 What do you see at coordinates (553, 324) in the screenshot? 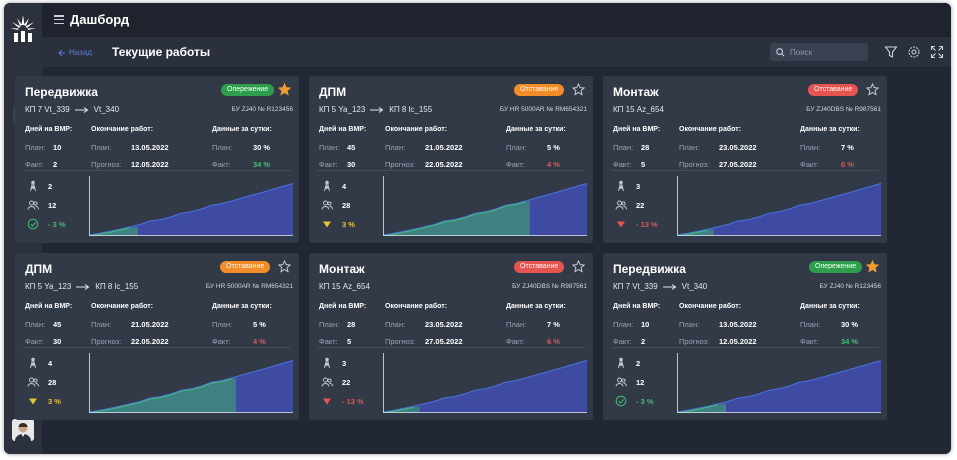
I see `daily-plan-value: 7 %` at bounding box center [553, 324].